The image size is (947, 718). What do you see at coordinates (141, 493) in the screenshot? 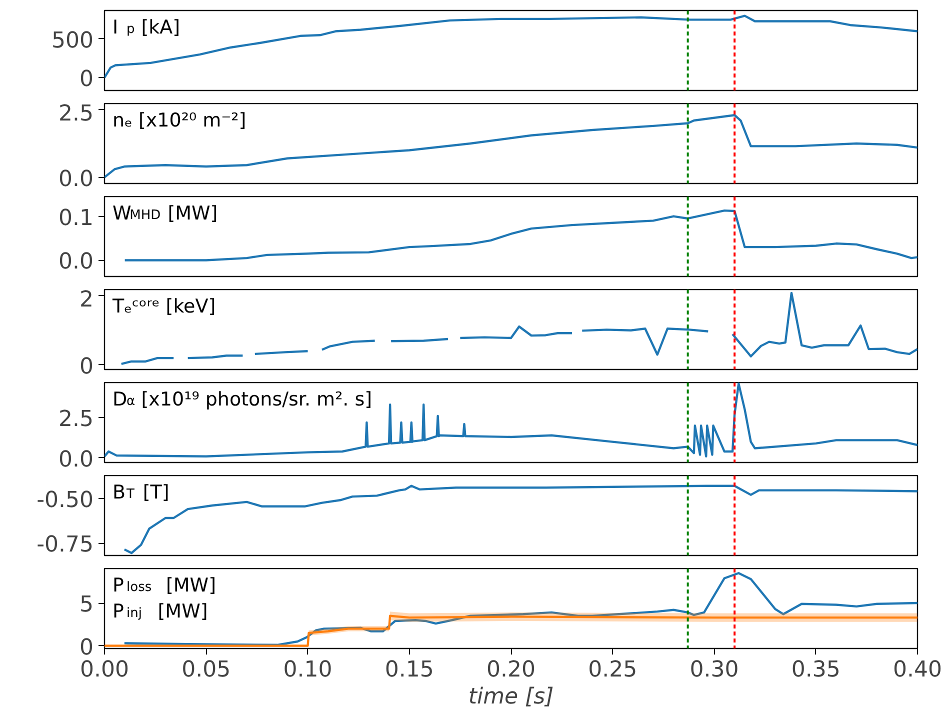
I see `annotation: BT [T]` at bounding box center [141, 493].